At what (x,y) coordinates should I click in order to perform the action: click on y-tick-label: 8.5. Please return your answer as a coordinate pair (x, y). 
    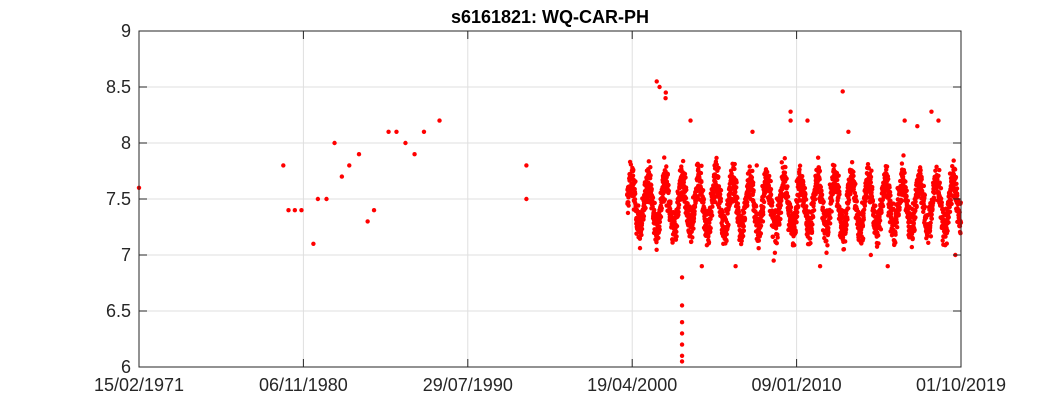
    Looking at the image, I should click on (118, 87).